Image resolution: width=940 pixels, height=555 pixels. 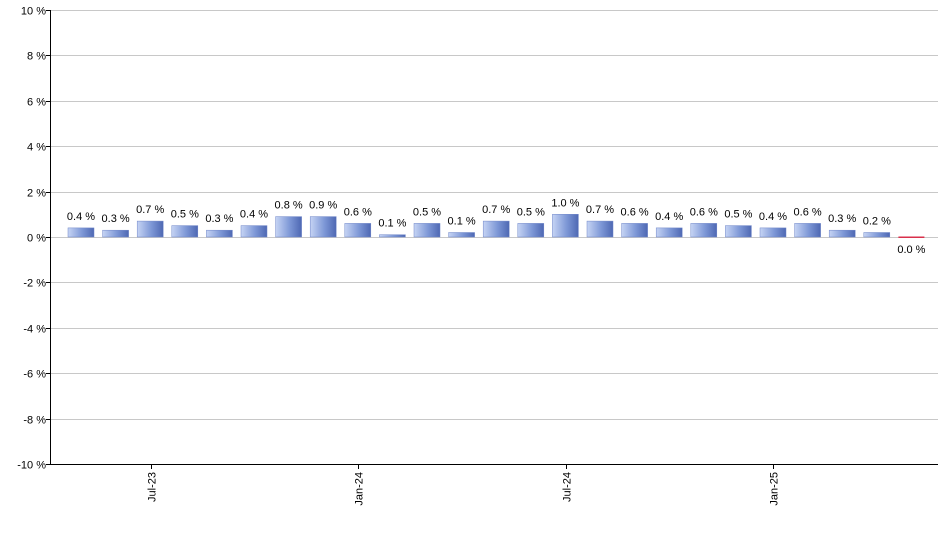 What do you see at coordinates (36, 57) in the screenshot?
I see `y-tick-label: 8 %` at bounding box center [36, 57].